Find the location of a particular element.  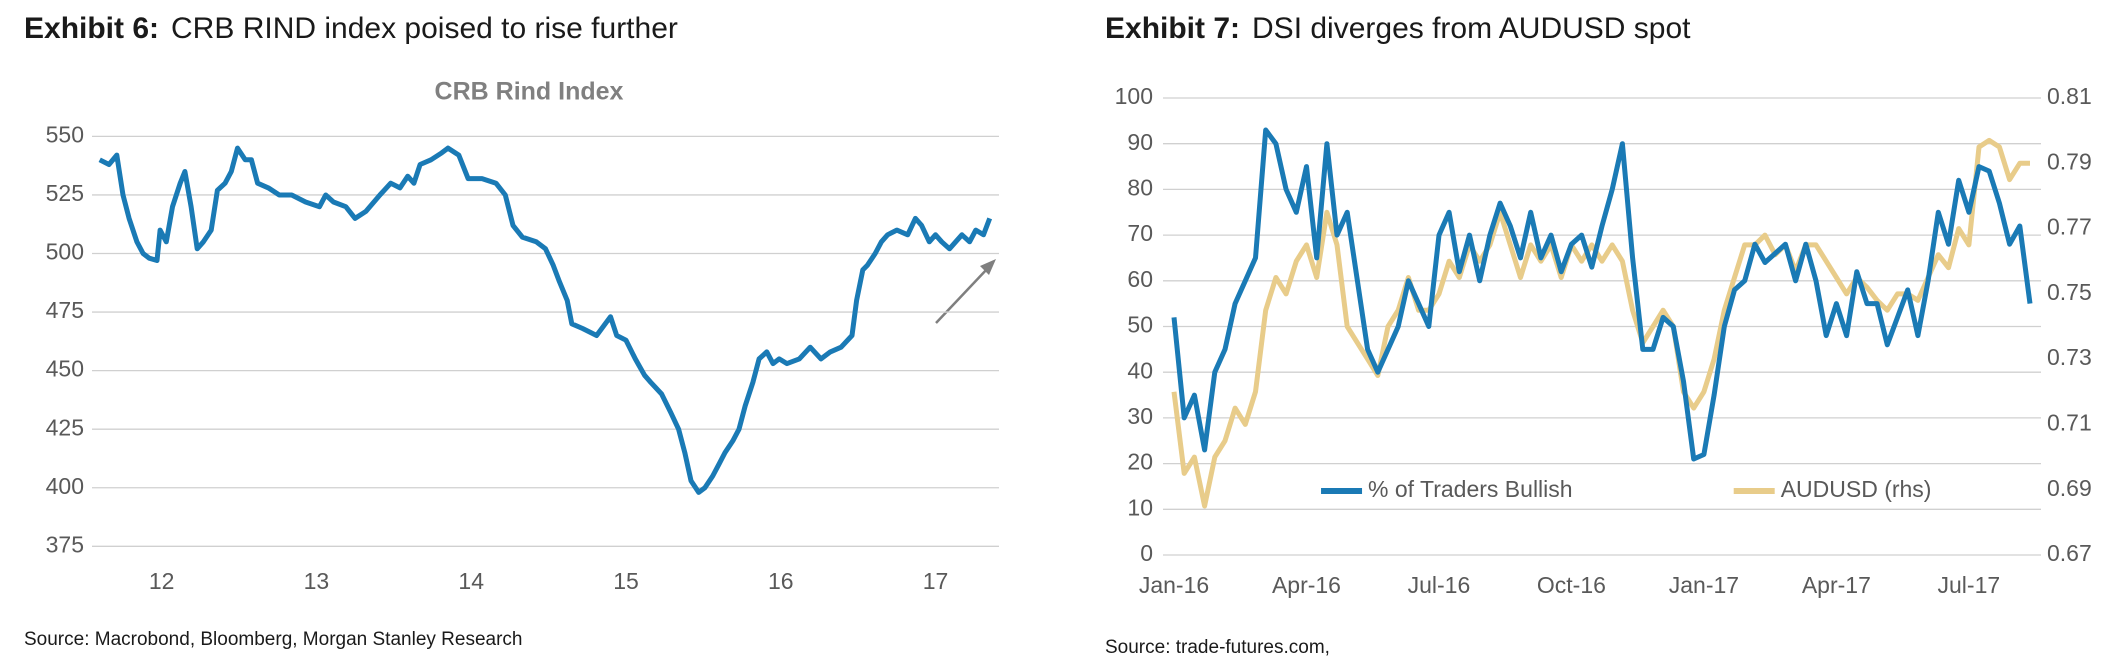

x-tick-label: 16 is located at coordinates (781, 581).